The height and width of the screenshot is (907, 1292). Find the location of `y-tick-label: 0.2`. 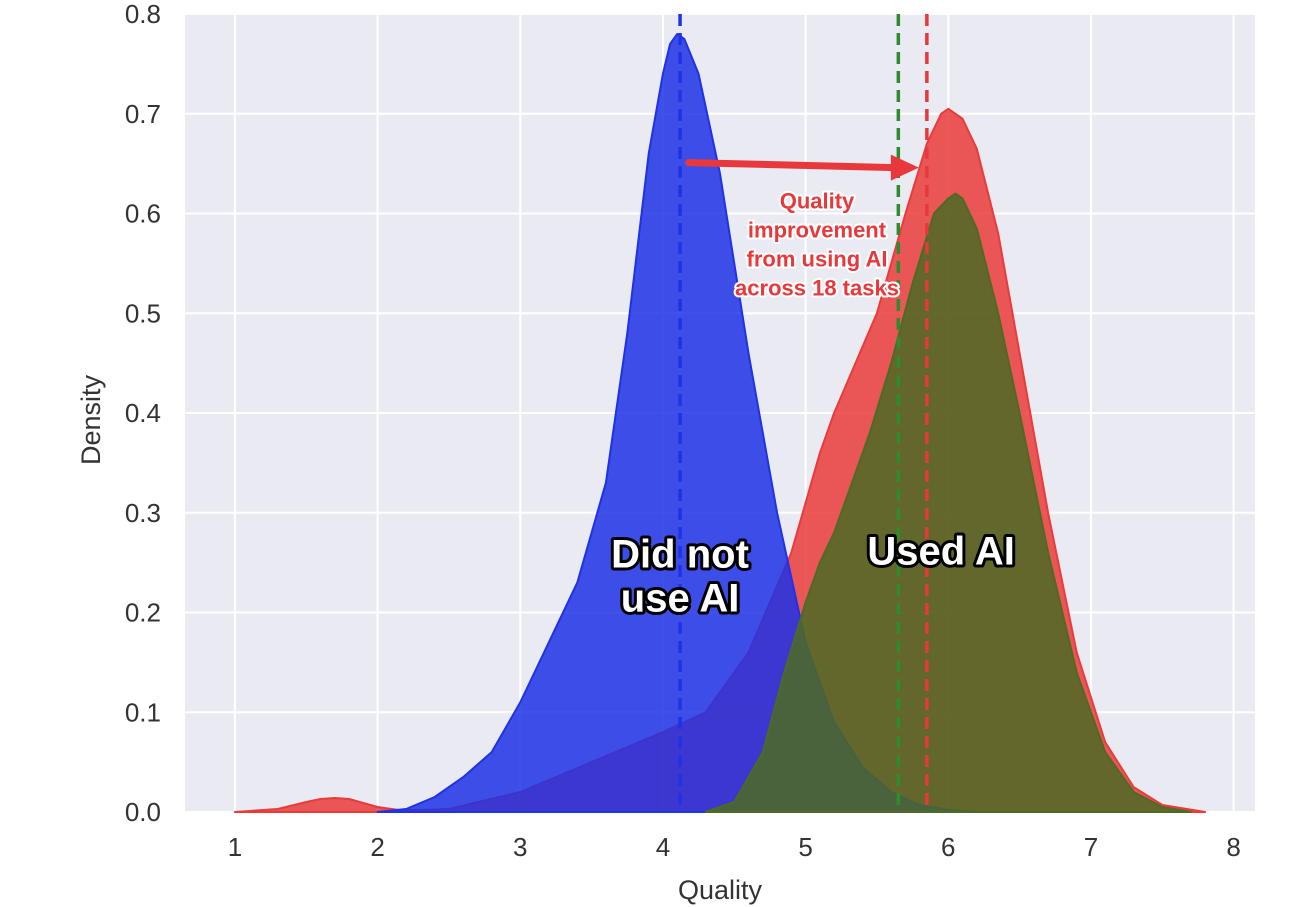

y-tick-label: 0.2 is located at coordinates (143, 613).